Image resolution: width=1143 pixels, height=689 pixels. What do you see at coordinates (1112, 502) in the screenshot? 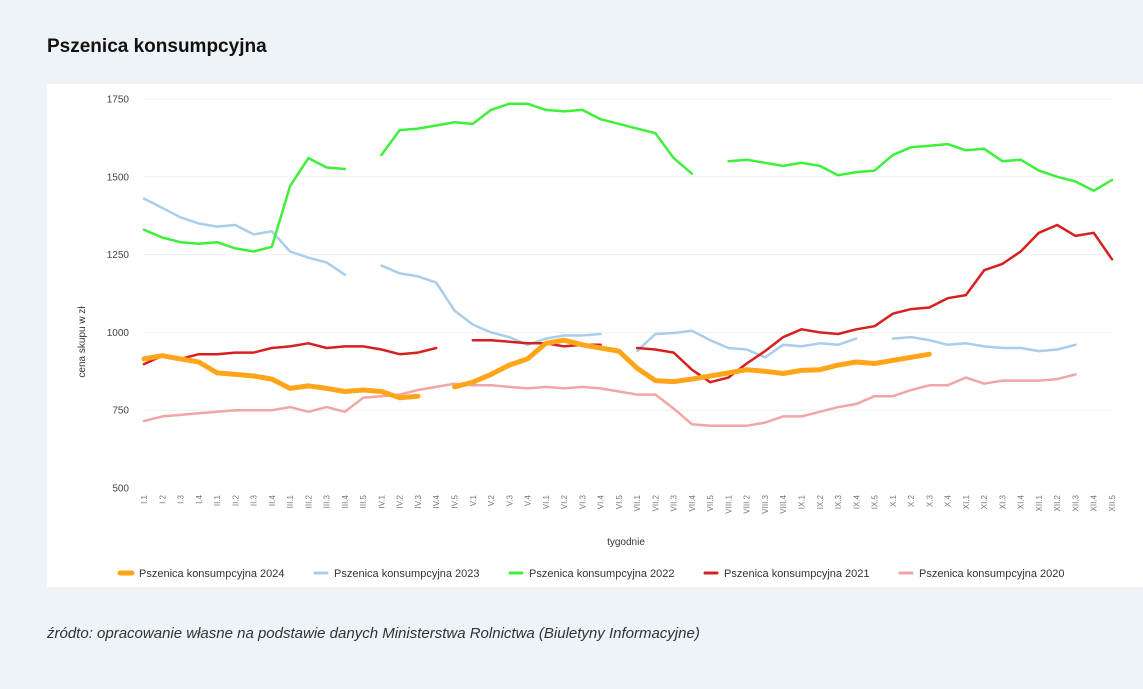
I see `x-tick-label: XII.5` at bounding box center [1112, 502].